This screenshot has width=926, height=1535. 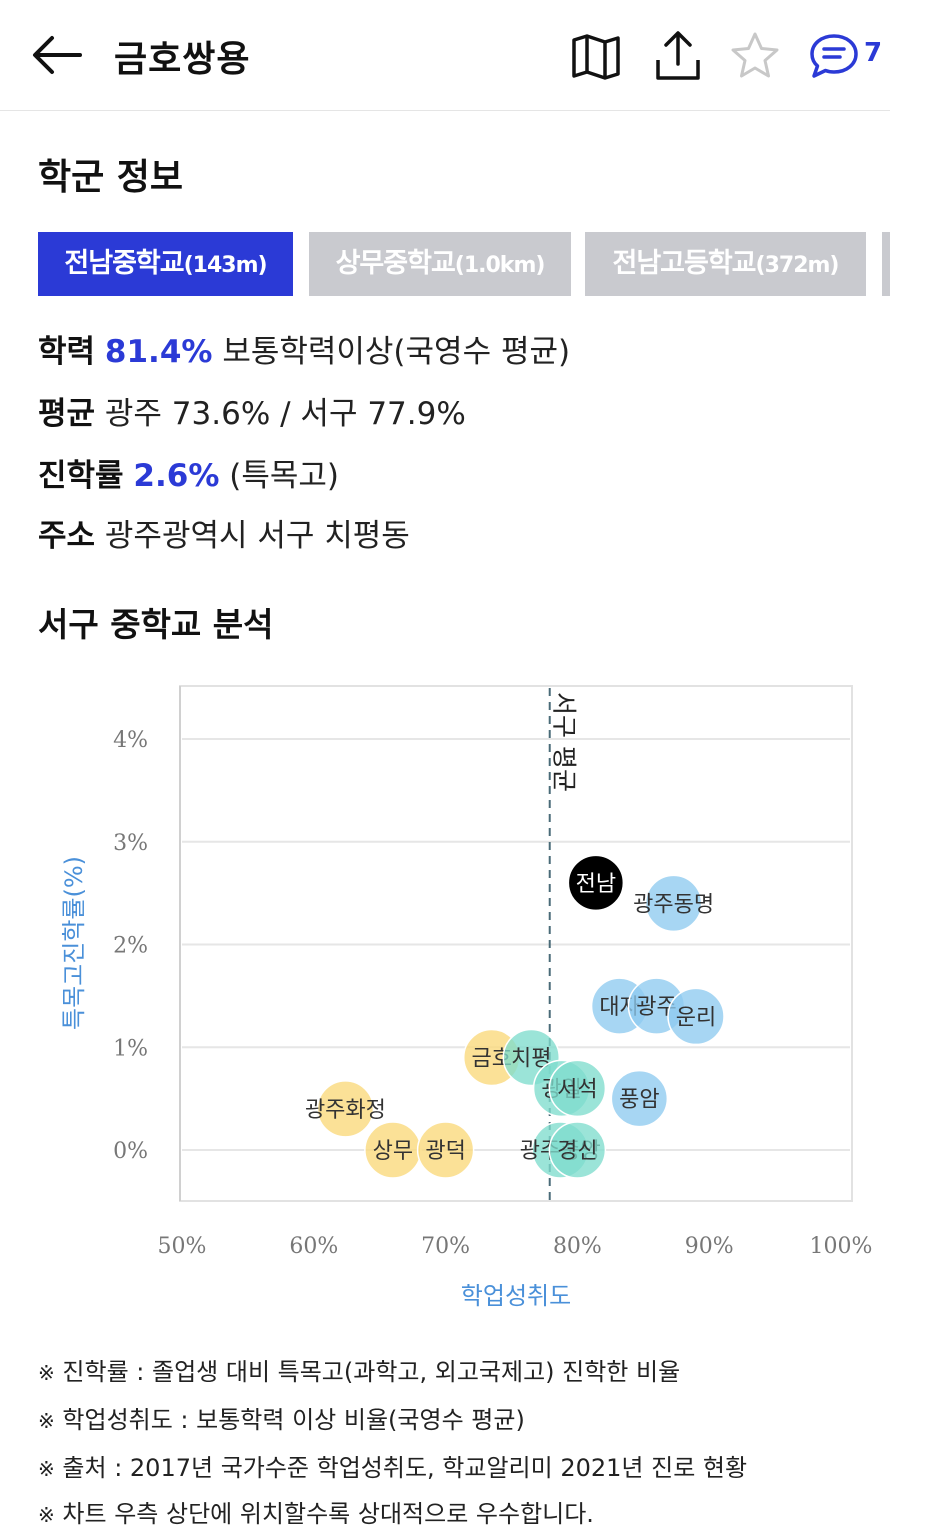 I want to click on x-axis-label: 학업성취도, so click(x=516, y=1296).